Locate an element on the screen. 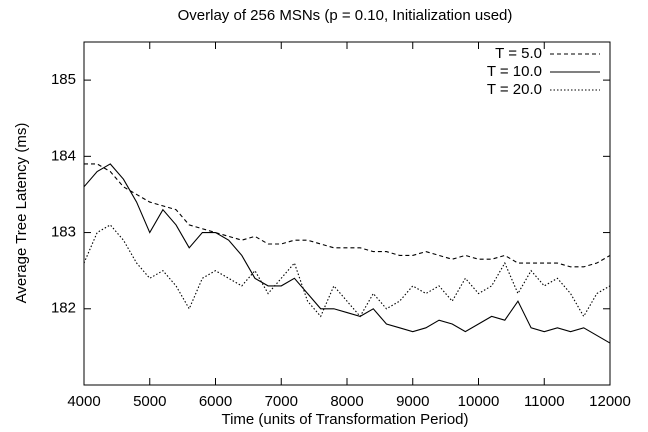 This screenshot has width=648, height=432. x-tick-label: 10000 is located at coordinates (479, 401).